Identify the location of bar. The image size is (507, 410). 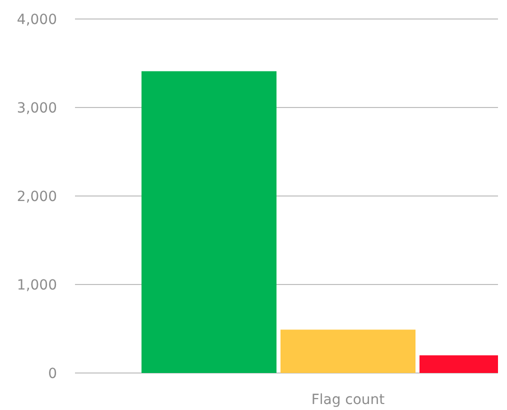
(348, 351).